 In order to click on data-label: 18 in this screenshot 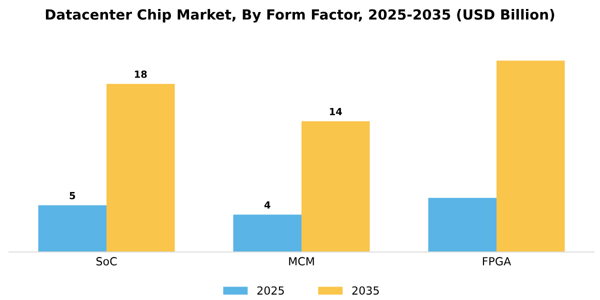, I will do `click(140, 74)`.